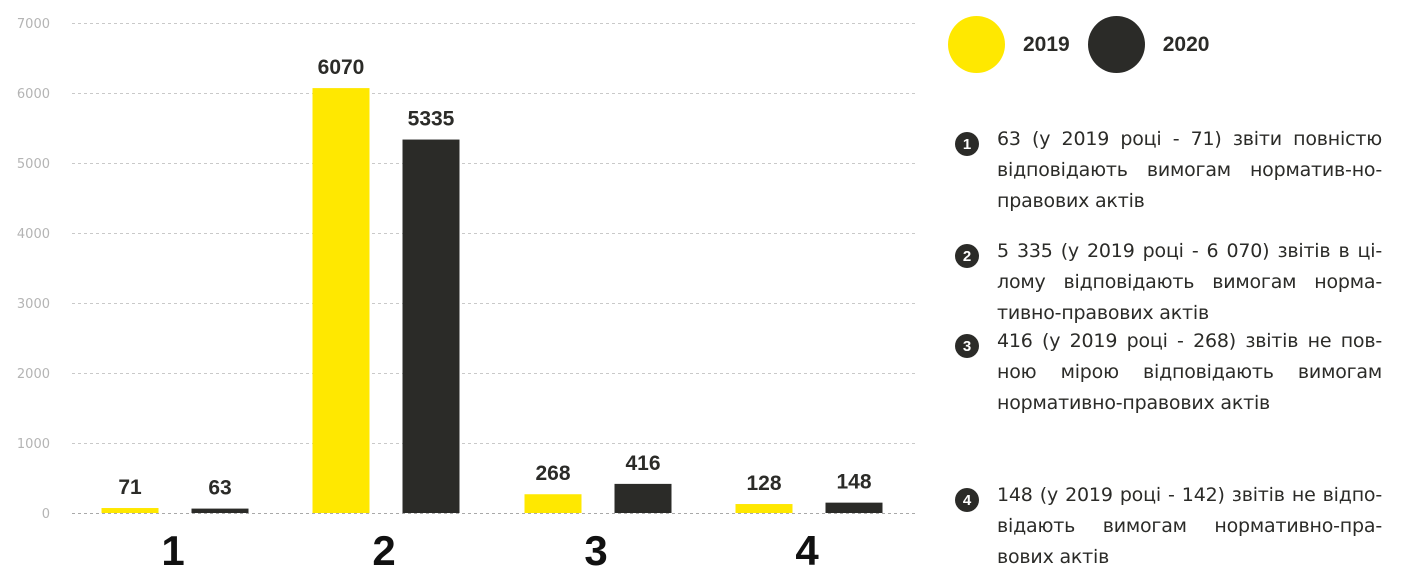 This screenshot has width=1412, height=573. I want to click on legend-item-2020: 2020, so click(1148, 44).